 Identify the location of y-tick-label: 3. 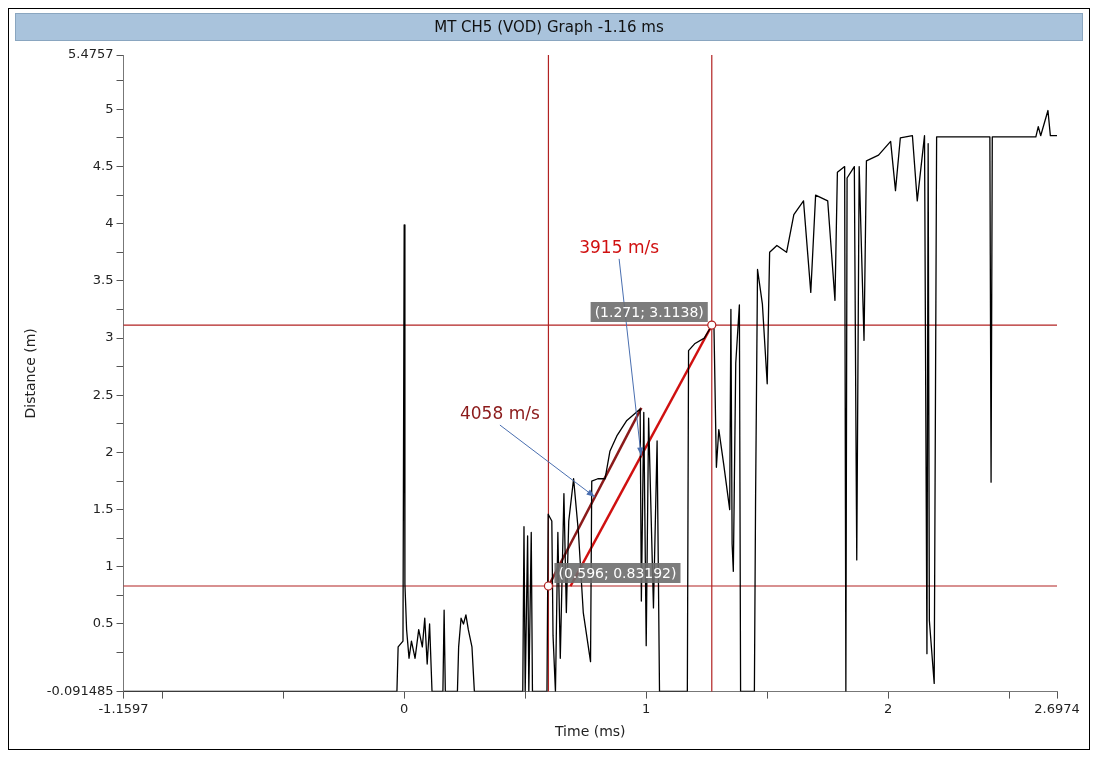
(109, 337).